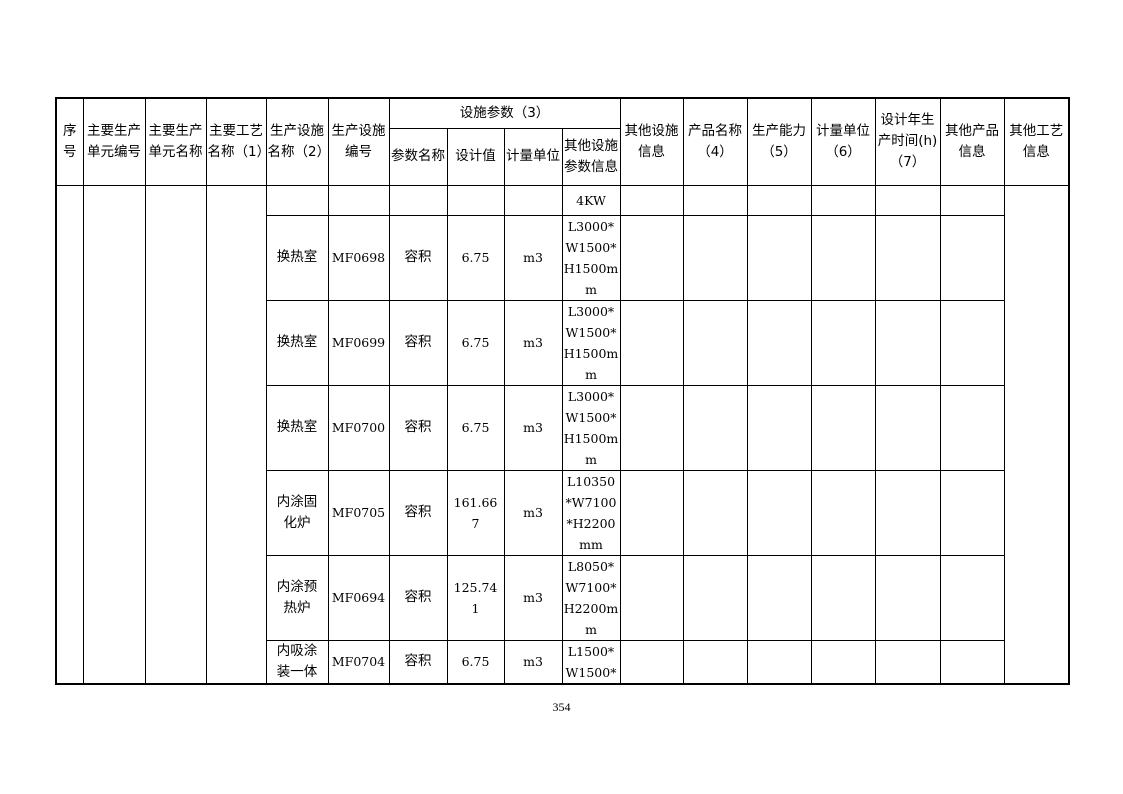 The image size is (1123, 794). Describe the element at coordinates (297, 661) in the screenshot. I see `cell-facility-name: 内吸涂 装一体` at that location.